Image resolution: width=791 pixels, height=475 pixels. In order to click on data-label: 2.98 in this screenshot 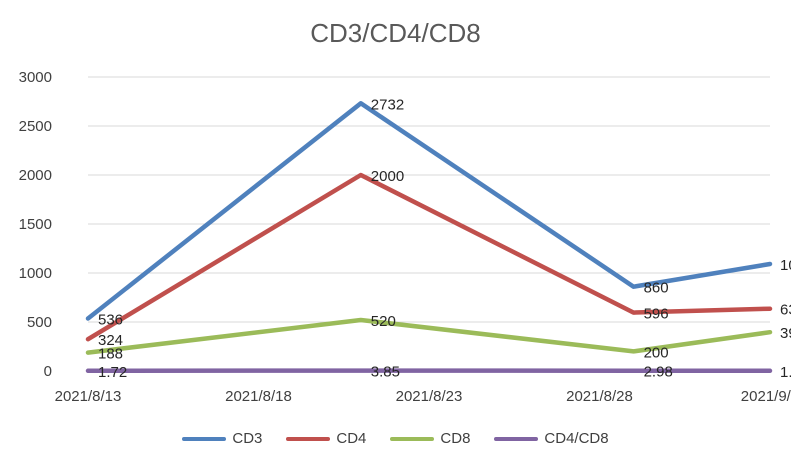, I will do `click(658, 372)`.